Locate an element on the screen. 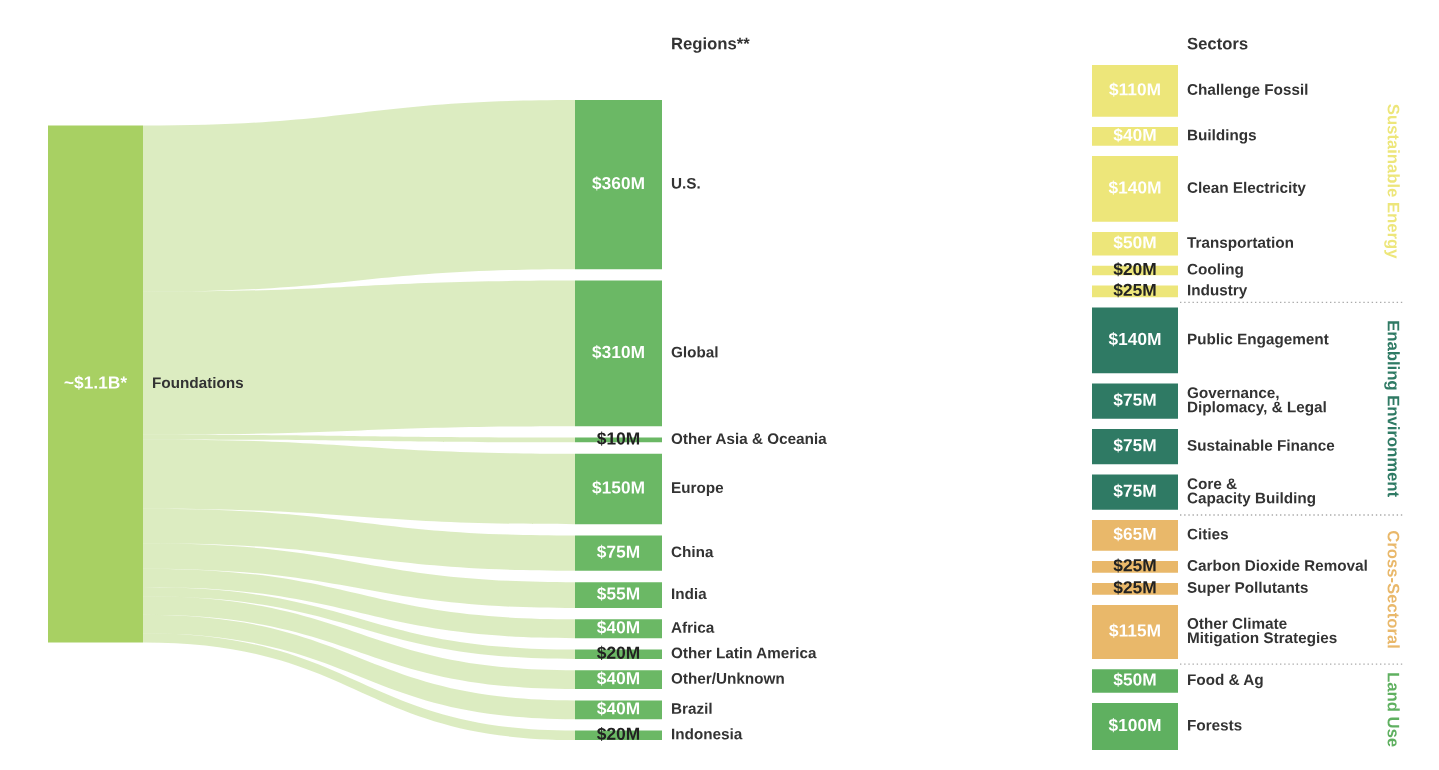 Image resolution: width=1439 pixels, height=770 pixels. text: Regions** is located at coordinates (711, 45).